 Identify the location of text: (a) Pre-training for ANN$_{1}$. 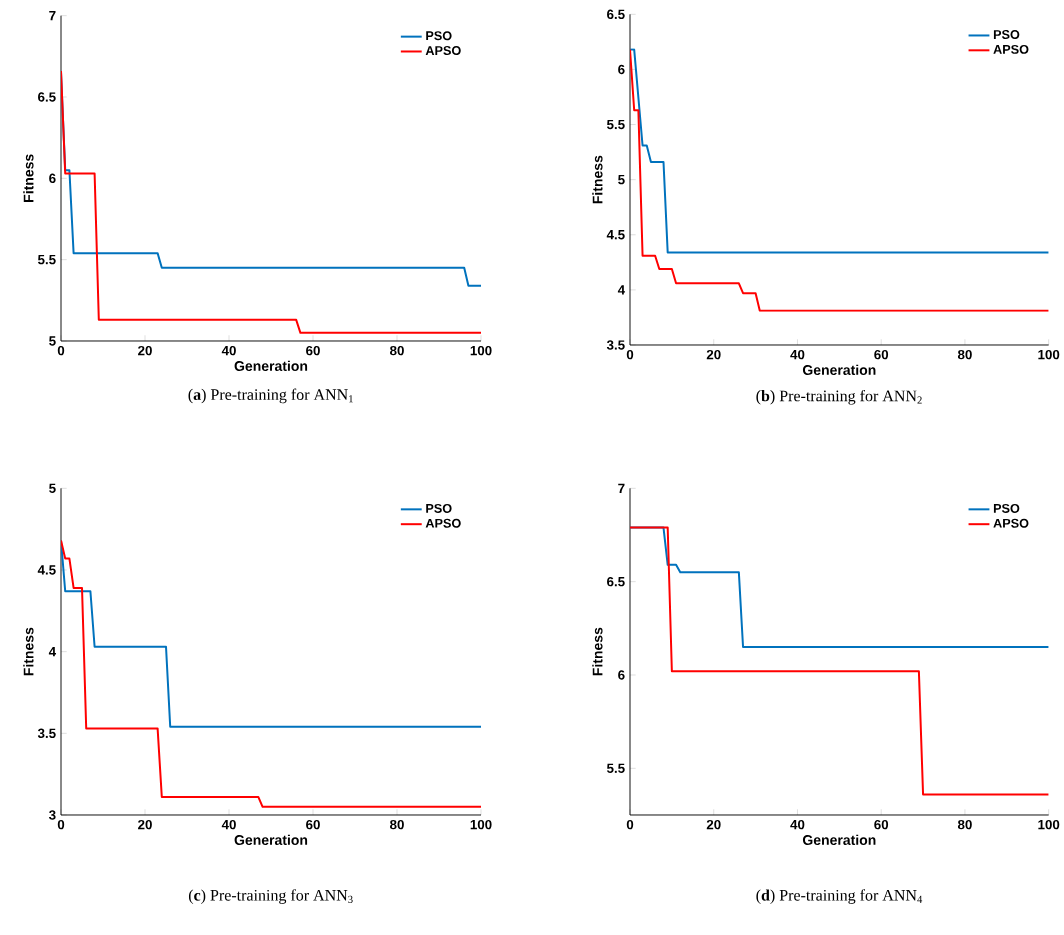
(270, 396).